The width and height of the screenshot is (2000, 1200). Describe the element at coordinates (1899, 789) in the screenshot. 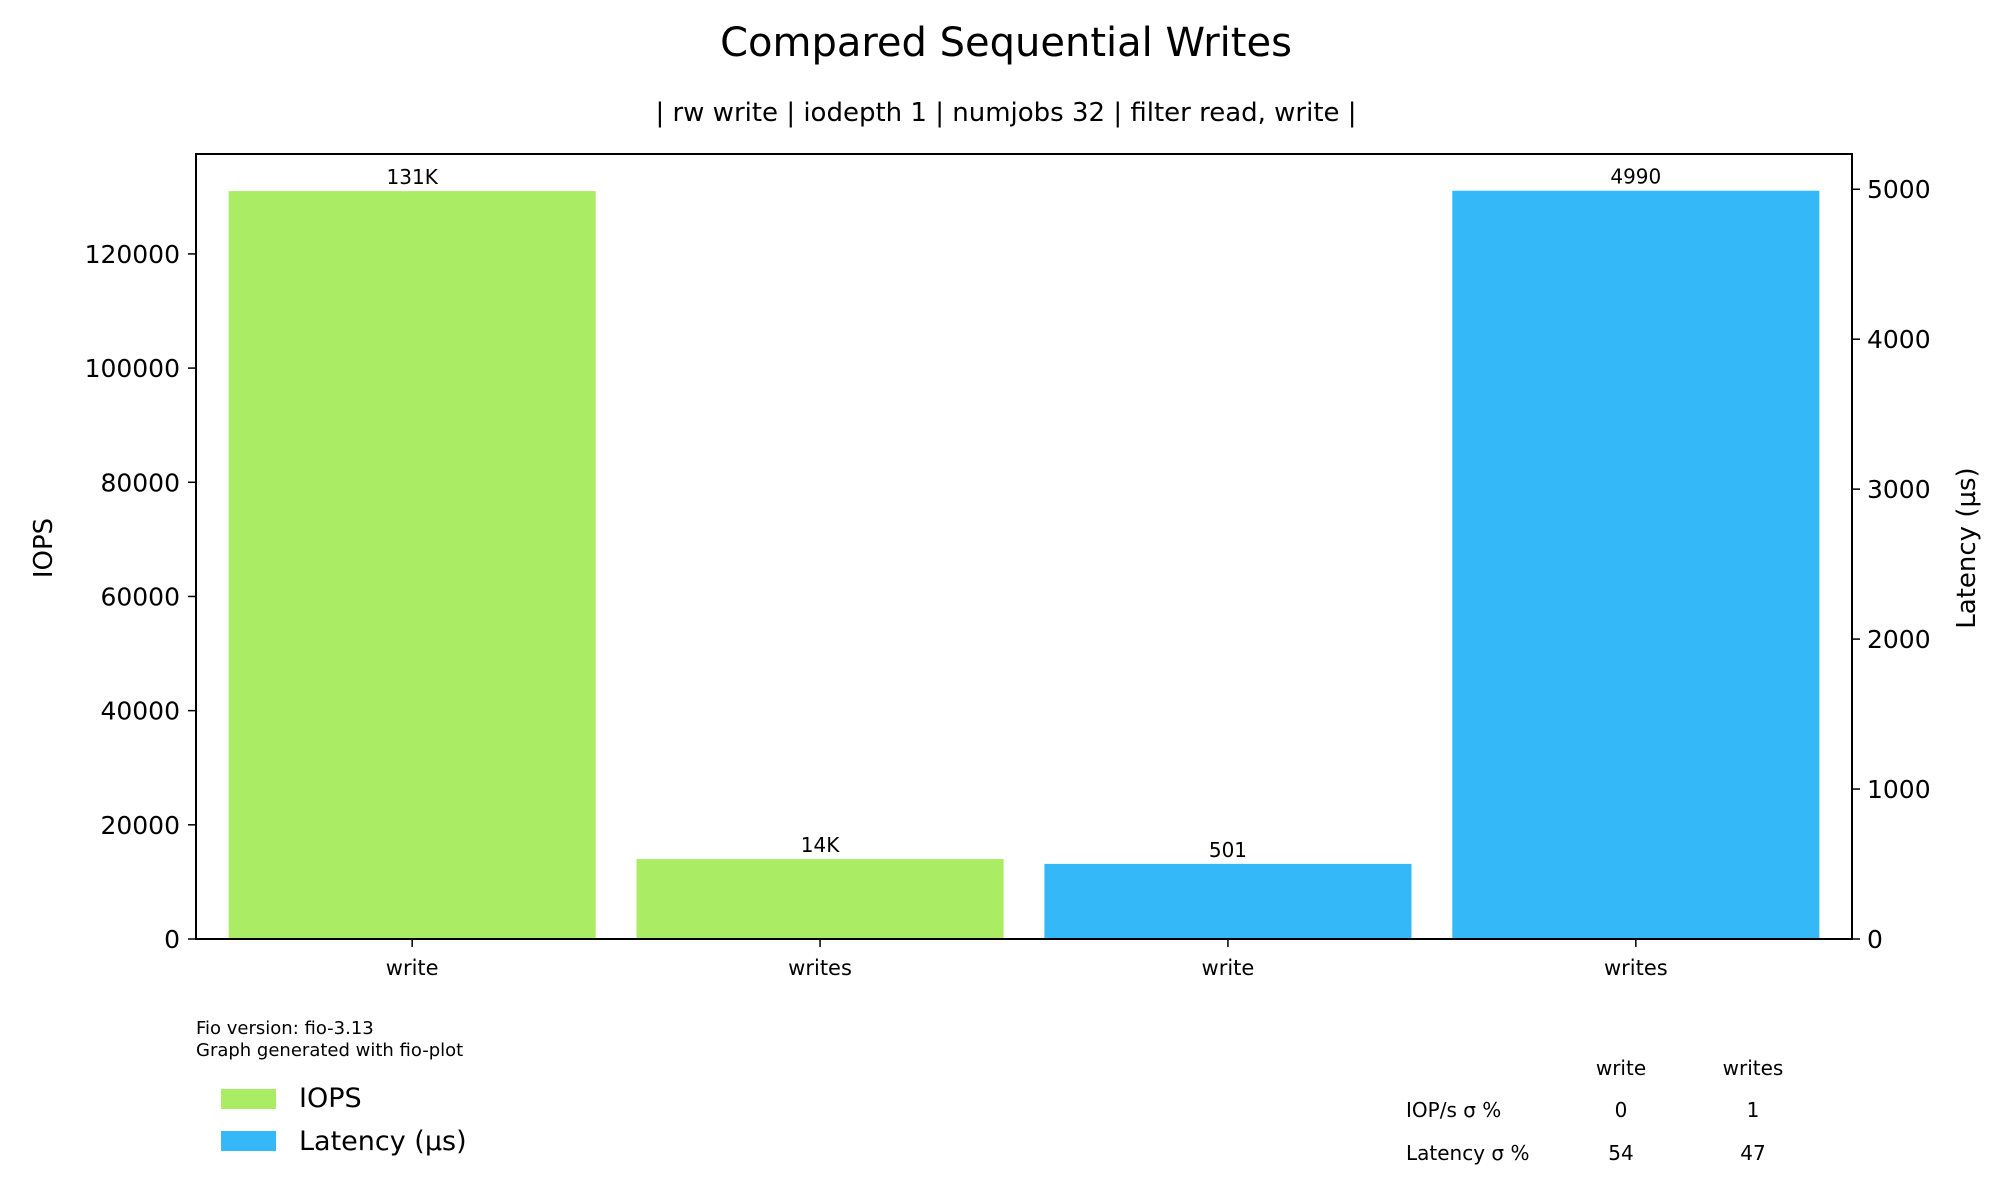

I see `right-y-tick-label: 1000` at that location.